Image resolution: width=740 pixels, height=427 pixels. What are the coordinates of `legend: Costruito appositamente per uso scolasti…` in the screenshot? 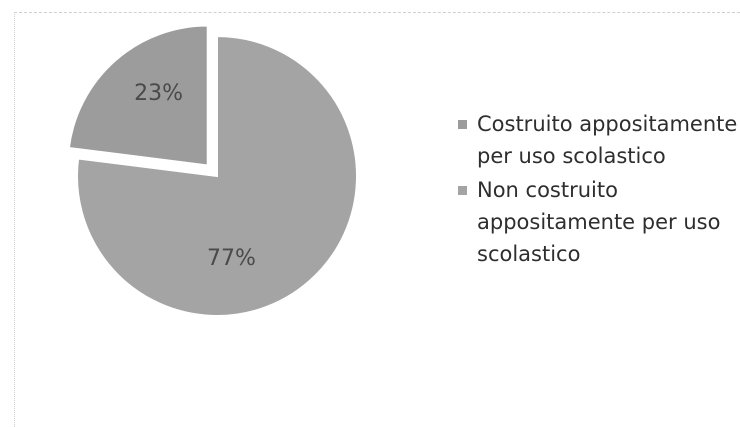 It's located at (599, 190).